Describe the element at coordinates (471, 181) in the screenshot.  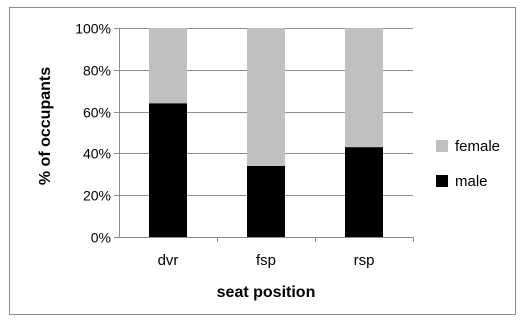
I see `legend-label-male: male` at that location.